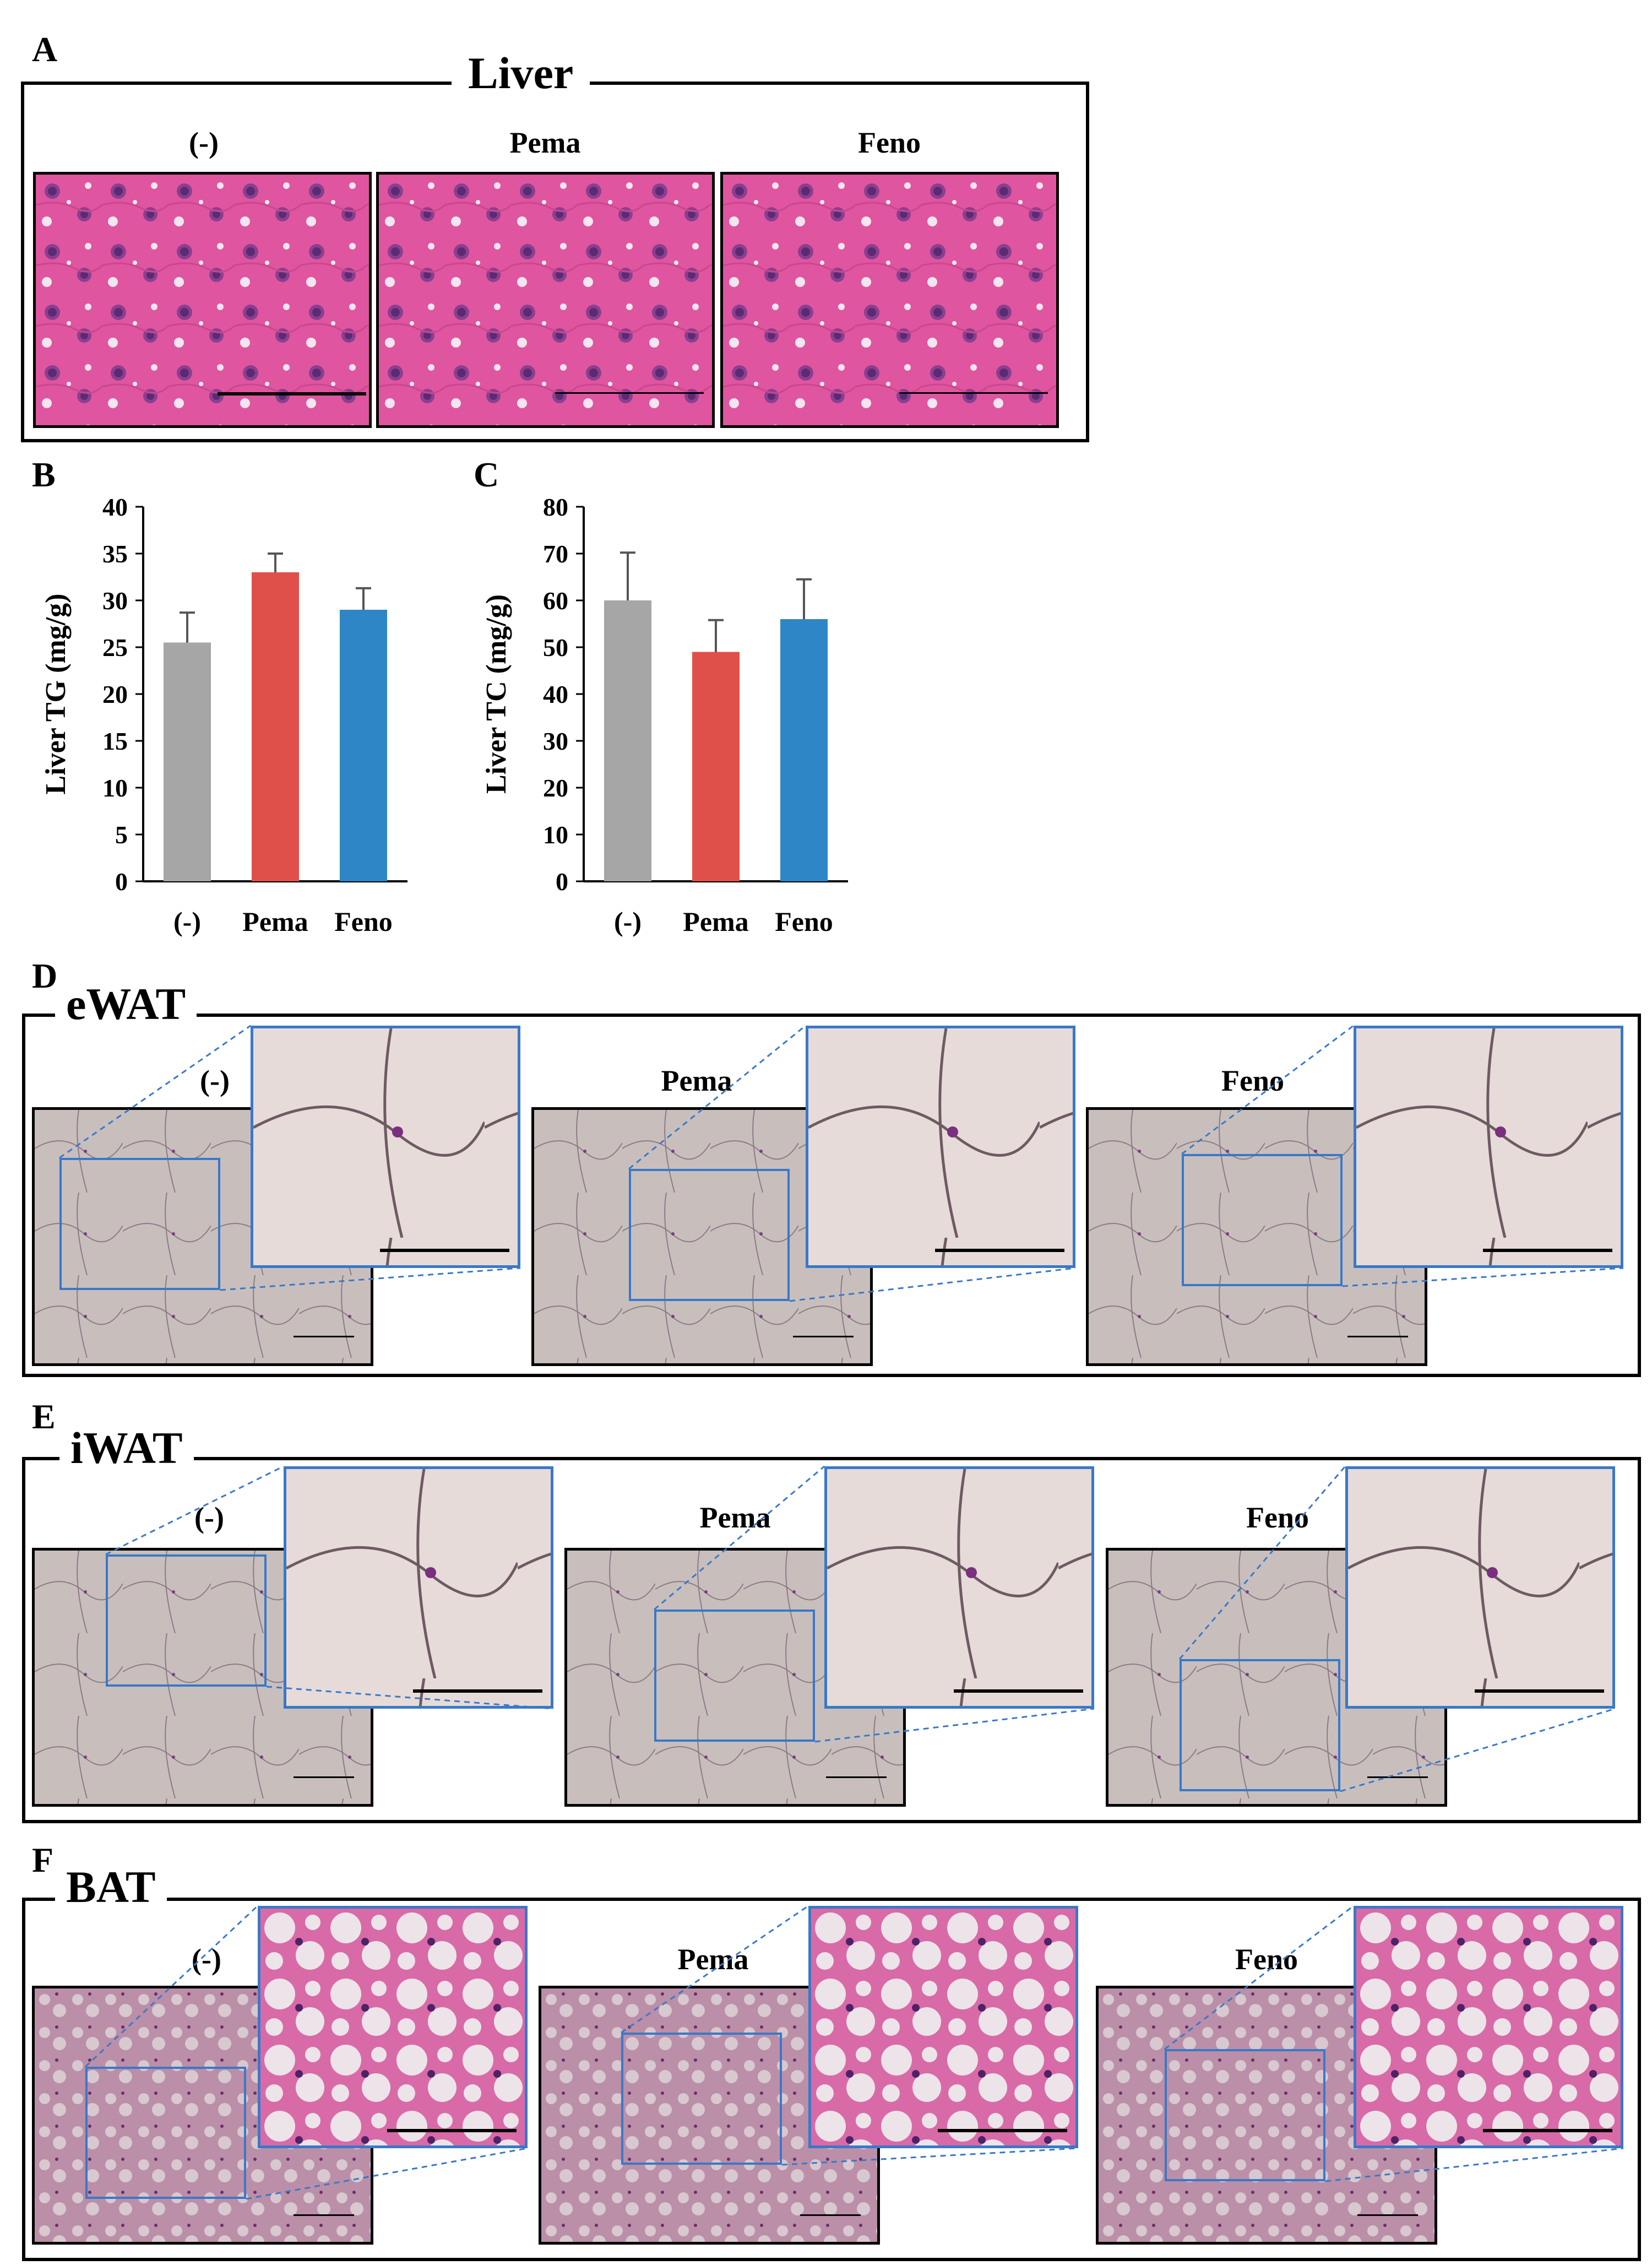  What do you see at coordinates (545, 142) in the screenshot?
I see `liver-condition-pema: Pema` at bounding box center [545, 142].